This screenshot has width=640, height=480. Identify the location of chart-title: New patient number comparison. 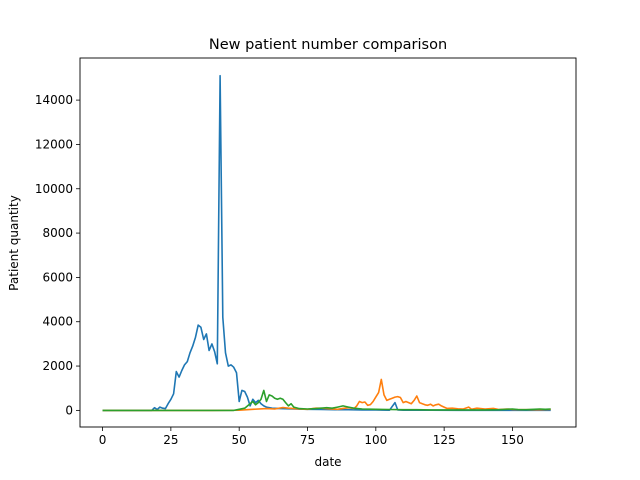
(328, 45).